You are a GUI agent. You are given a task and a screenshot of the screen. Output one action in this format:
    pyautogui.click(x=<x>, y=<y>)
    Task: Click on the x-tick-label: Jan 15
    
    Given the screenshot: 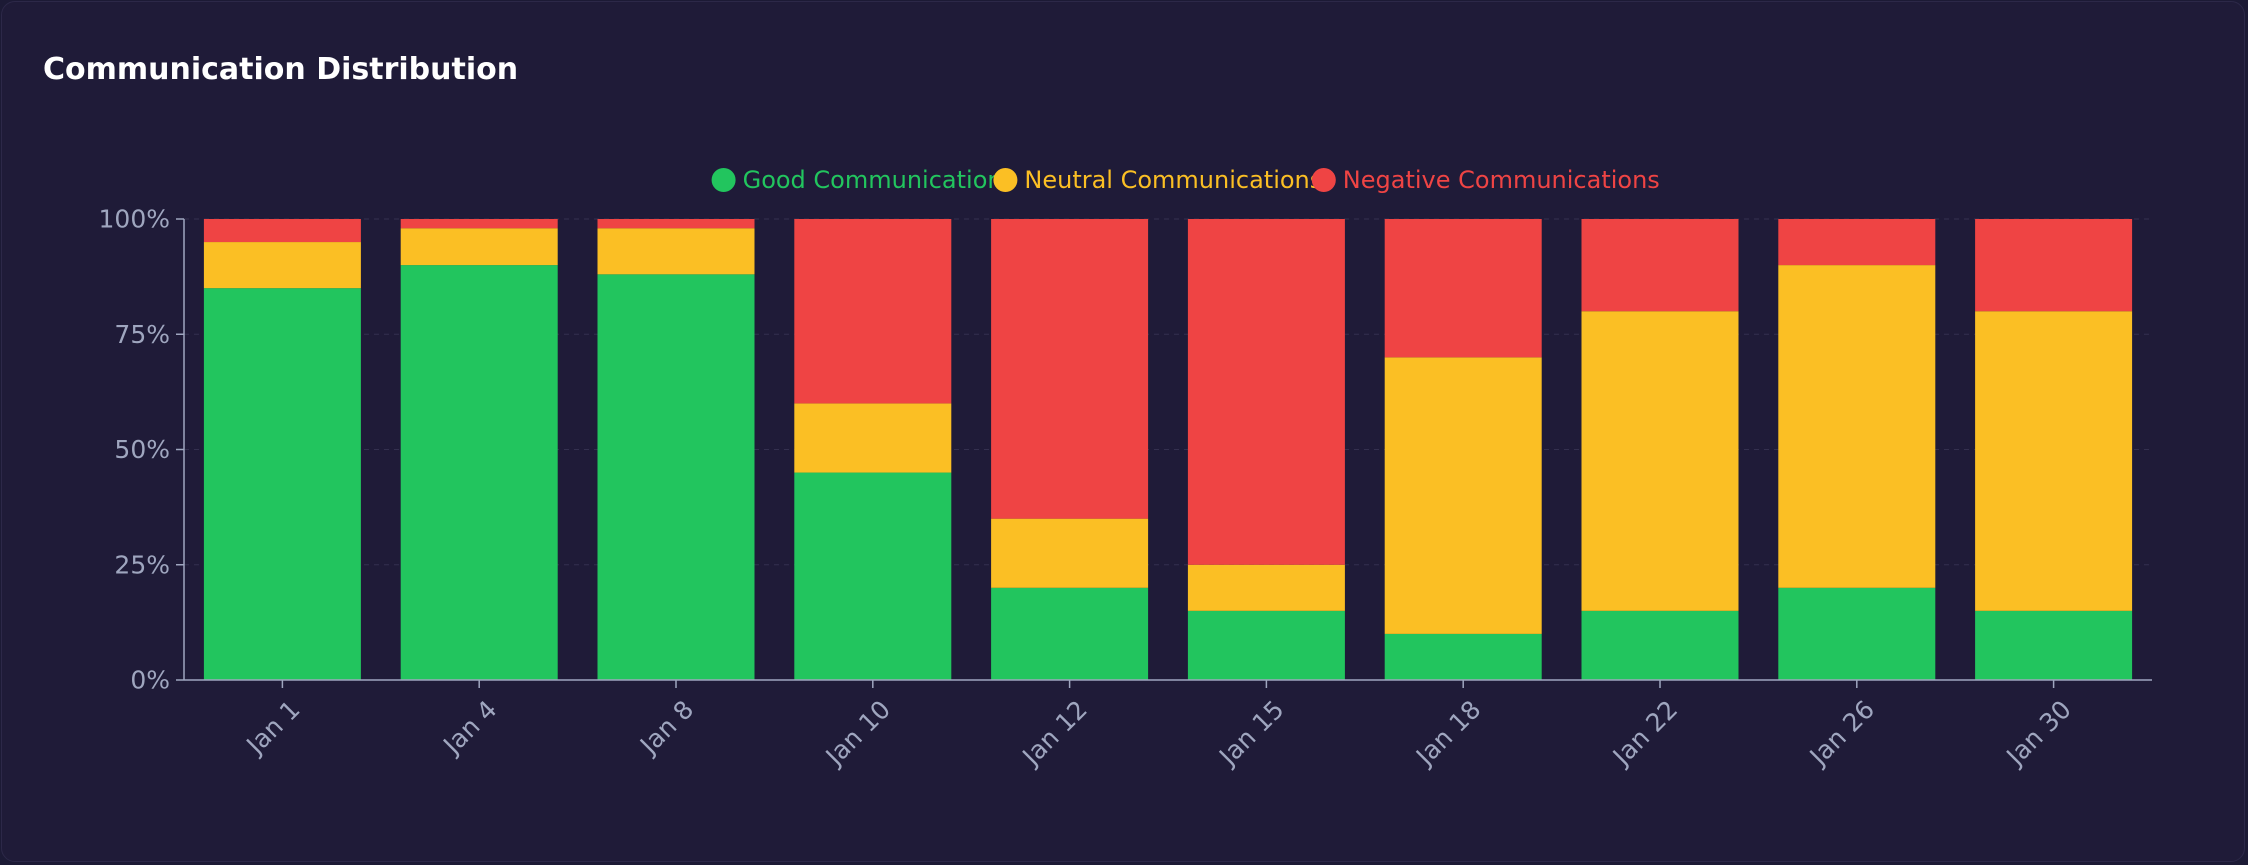 What is the action you would take?
    pyautogui.click(x=1250, y=733)
    